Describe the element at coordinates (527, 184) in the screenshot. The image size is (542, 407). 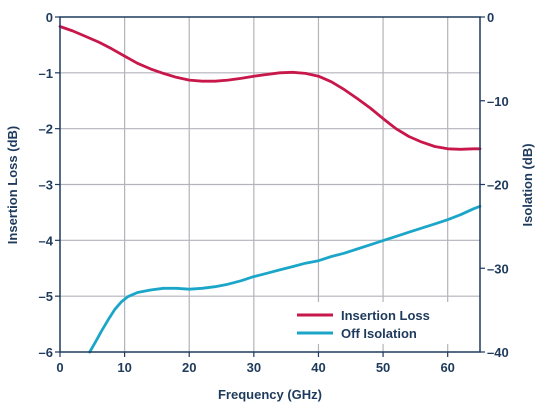
I see `y-axis-right-title: Isolation (dB)` at that location.